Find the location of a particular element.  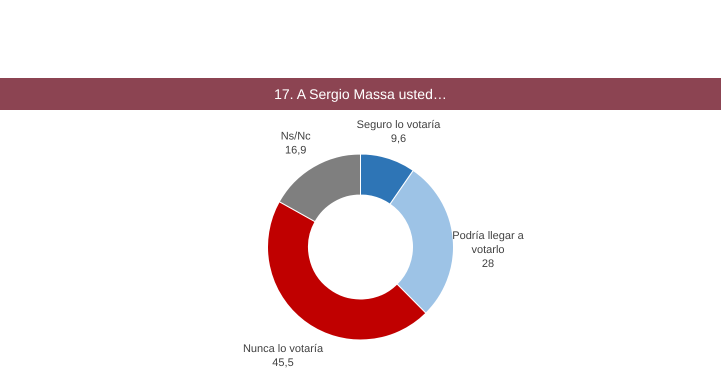

data-label: 28 is located at coordinates (488, 264).